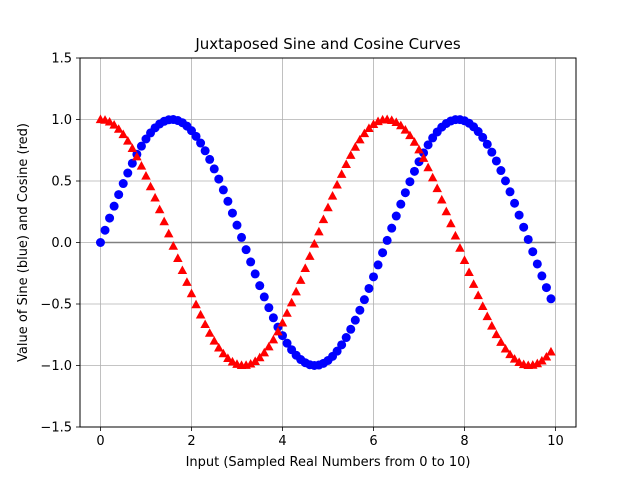 The height and width of the screenshot is (480, 640). I want to click on x-tick-label: 8, so click(464, 441).